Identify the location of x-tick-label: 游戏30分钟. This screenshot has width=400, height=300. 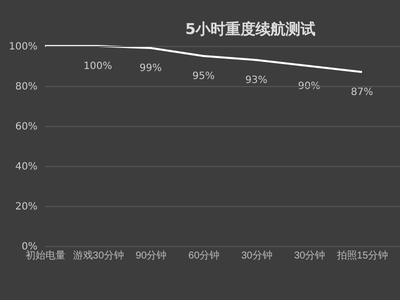
(98, 256).